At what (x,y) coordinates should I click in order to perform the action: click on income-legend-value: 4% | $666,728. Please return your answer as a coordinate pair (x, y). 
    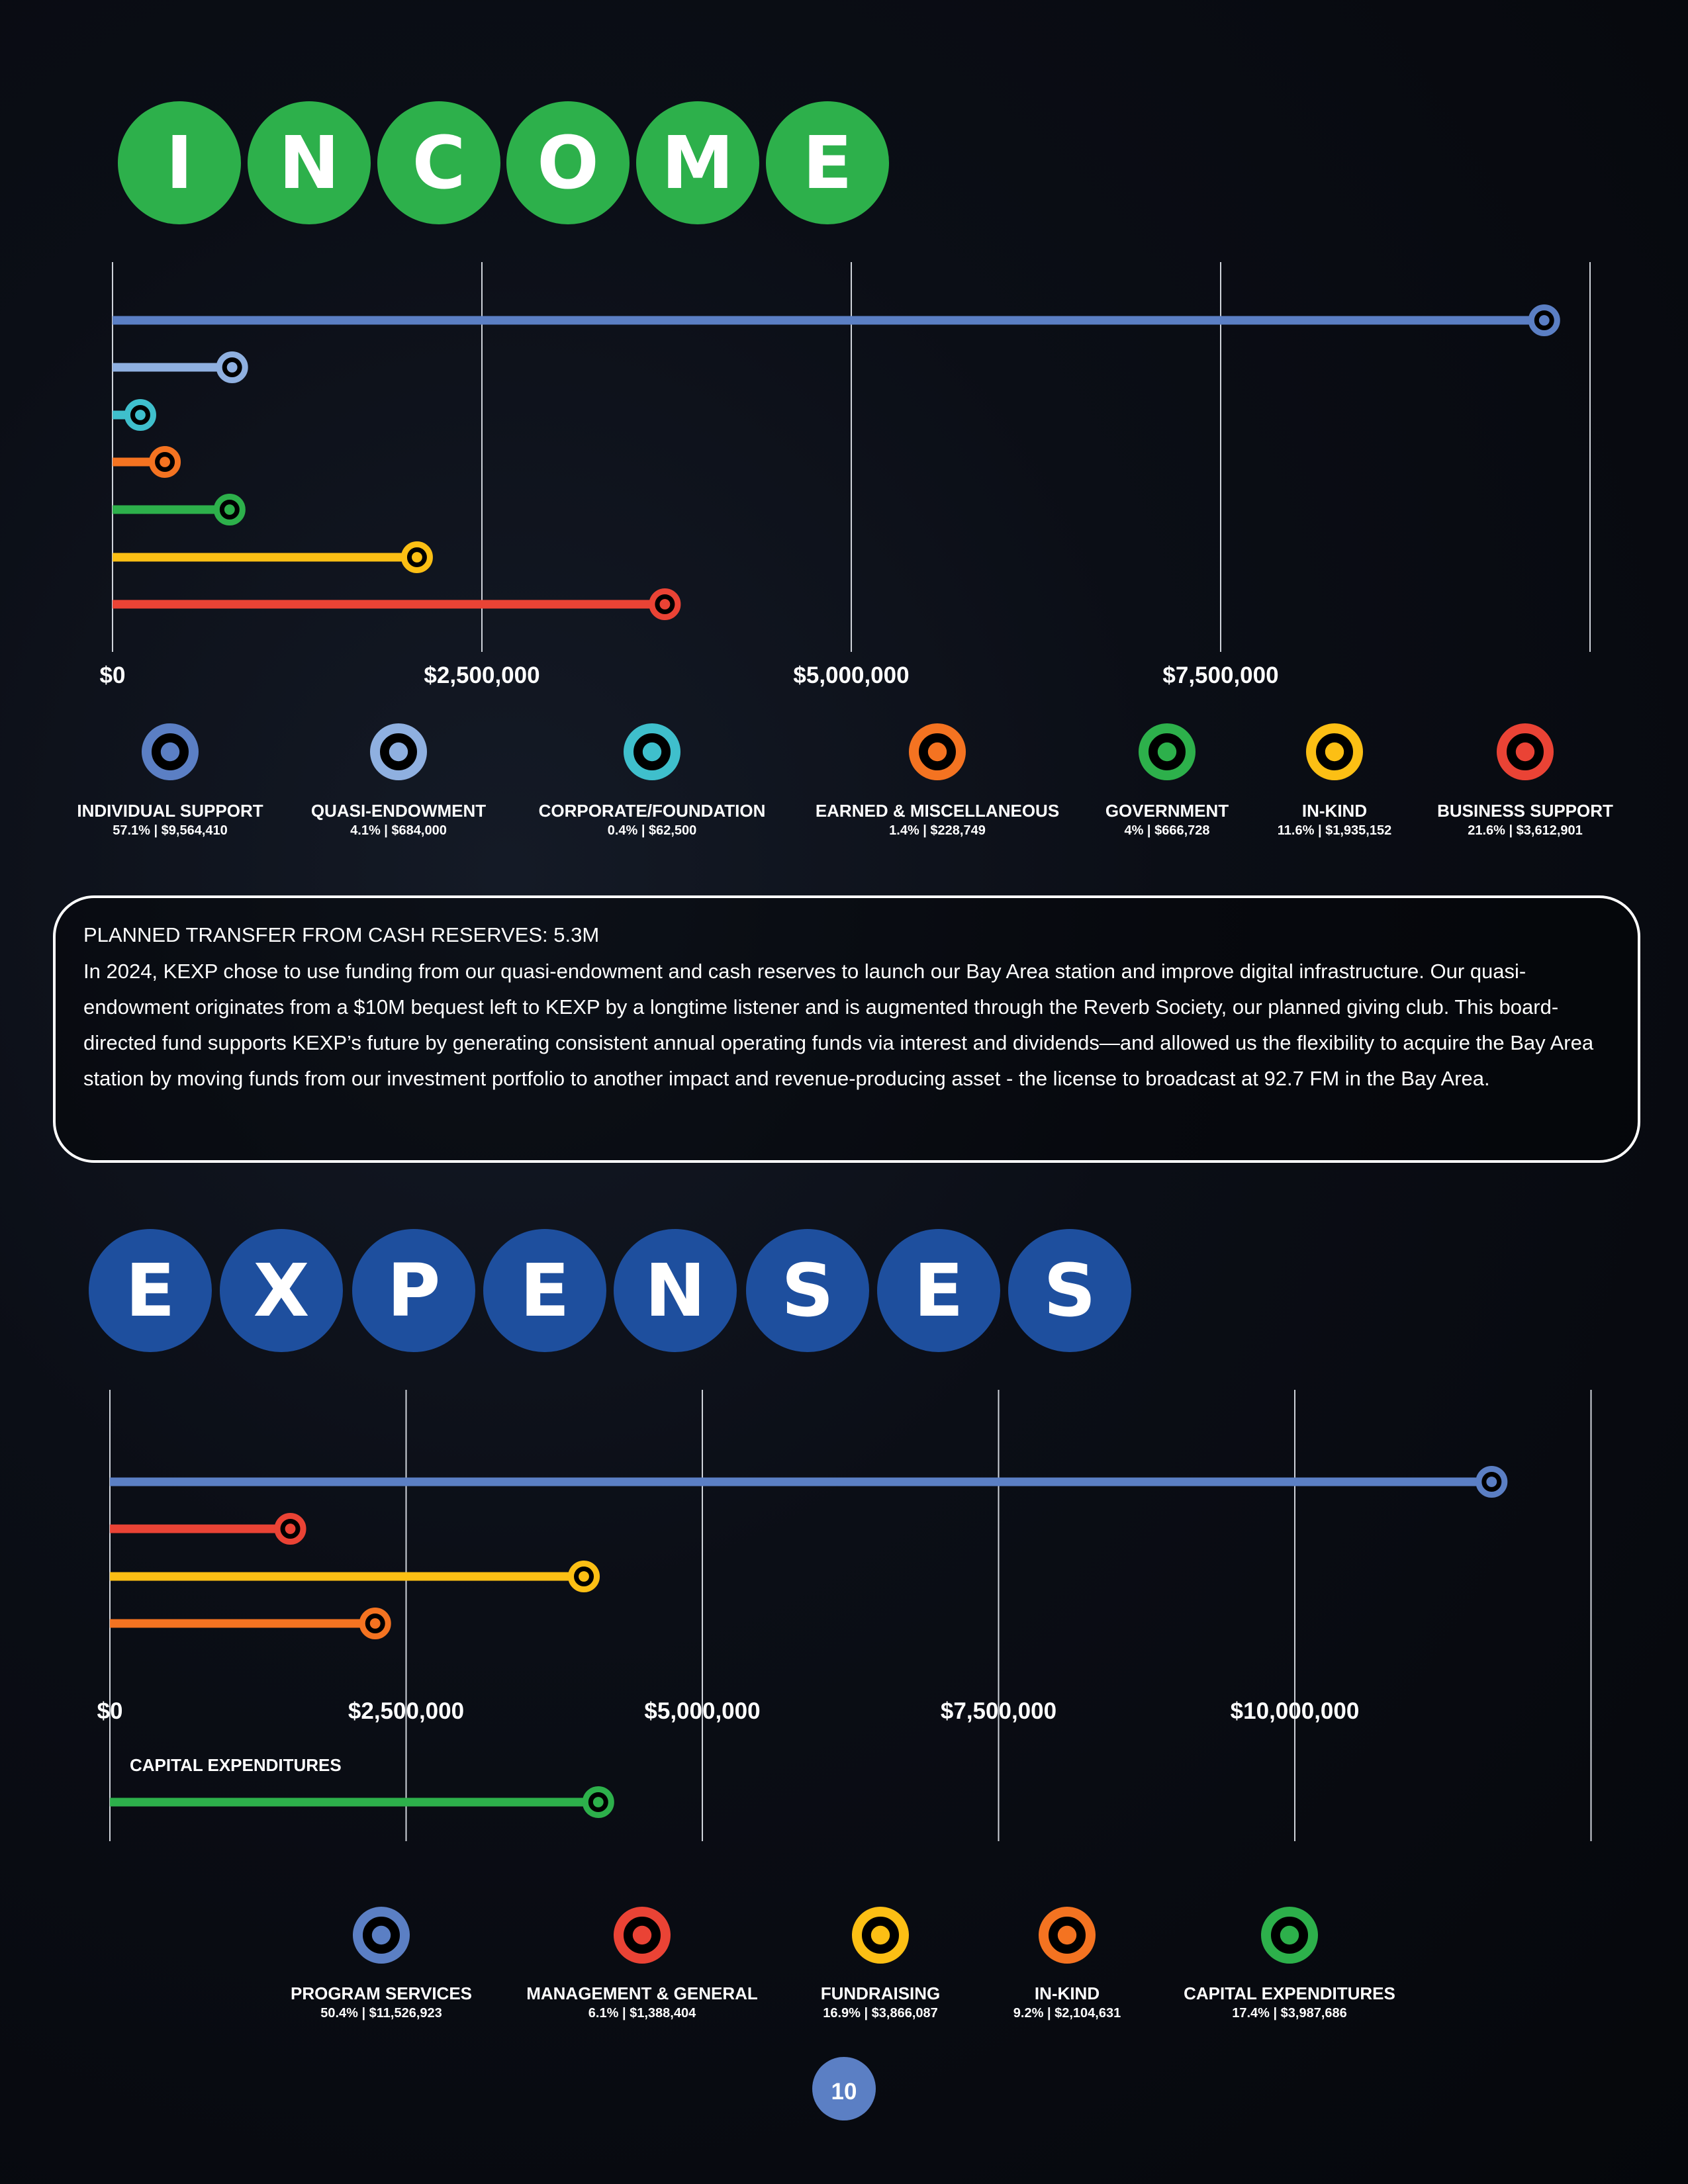
    Looking at the image, I should click on (1166, 830).